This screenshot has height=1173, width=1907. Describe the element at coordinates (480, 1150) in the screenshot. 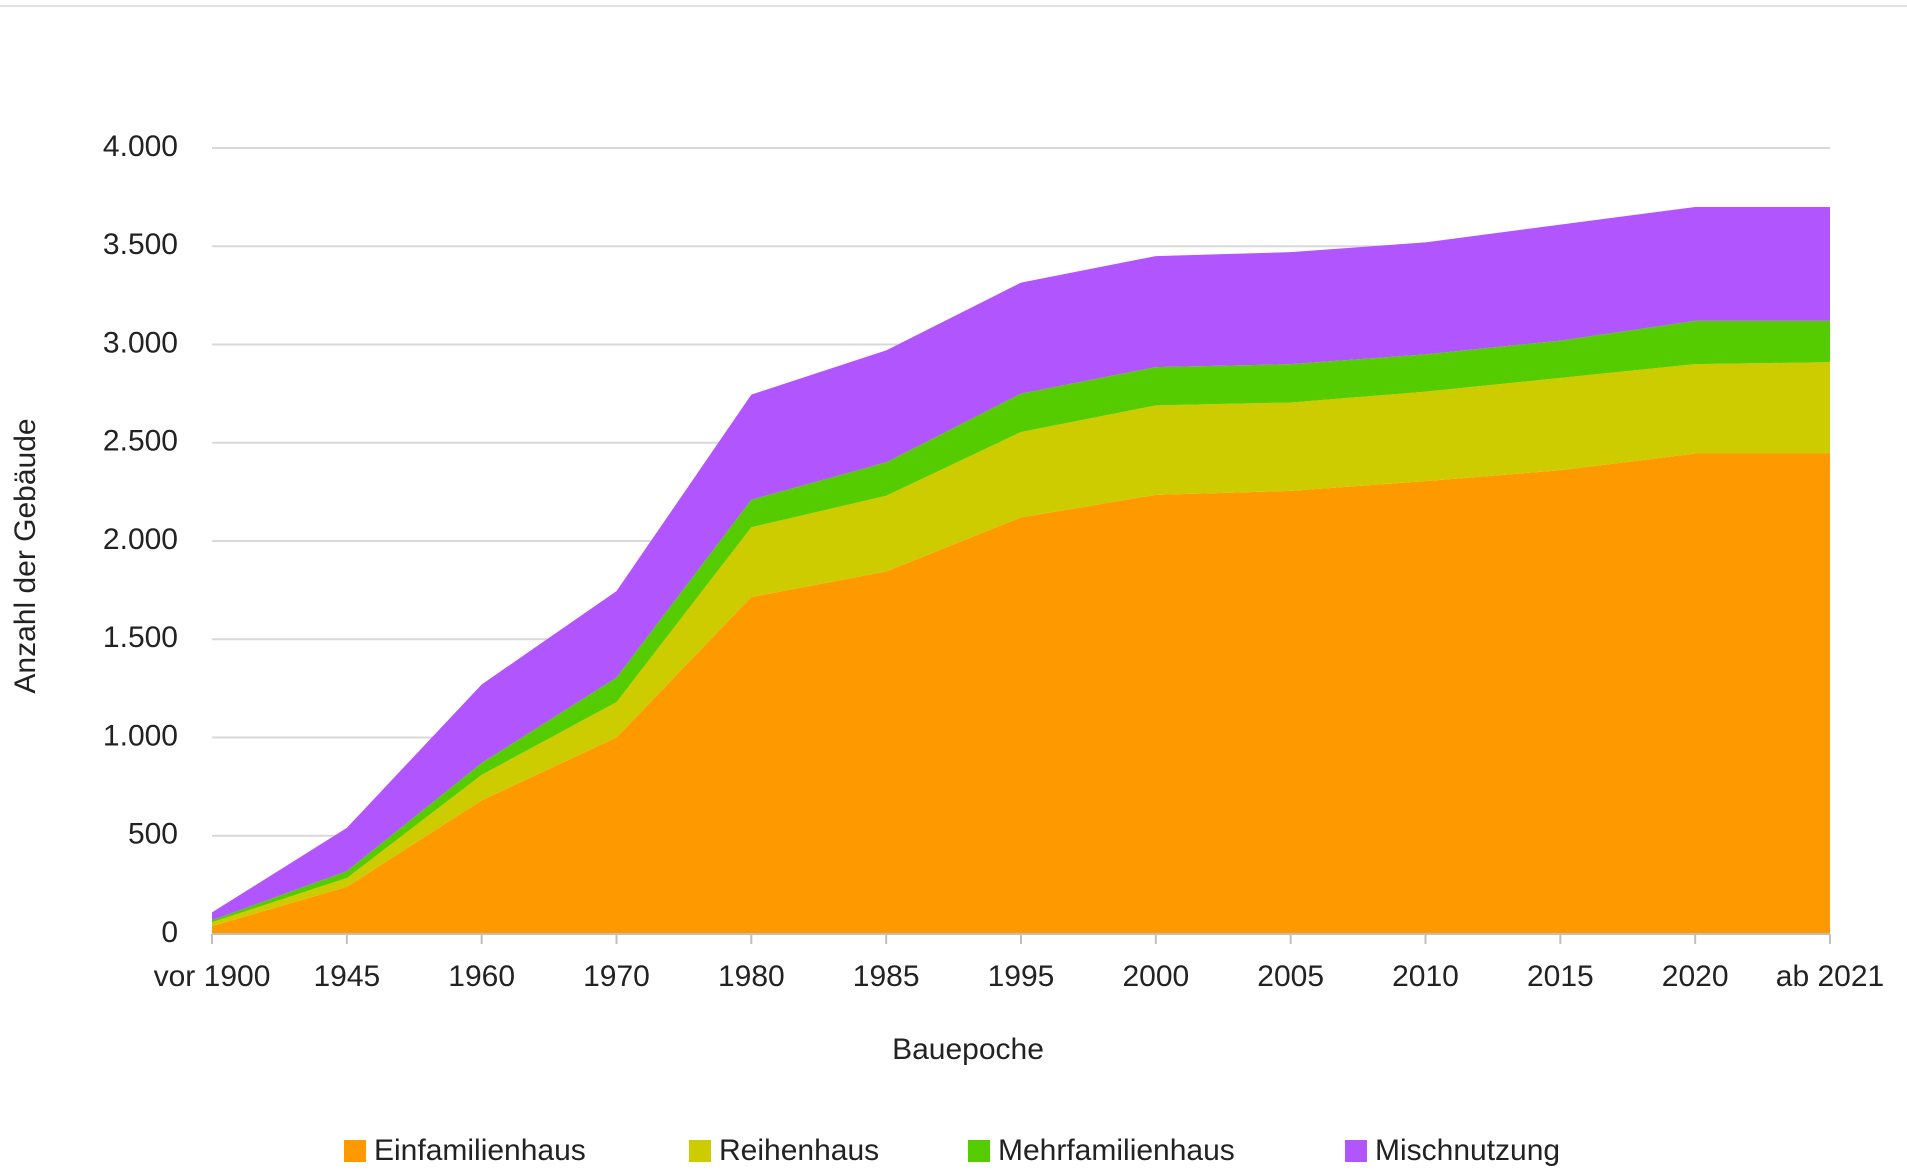

I see `legend-label: Einfamilienhaus` at that location.